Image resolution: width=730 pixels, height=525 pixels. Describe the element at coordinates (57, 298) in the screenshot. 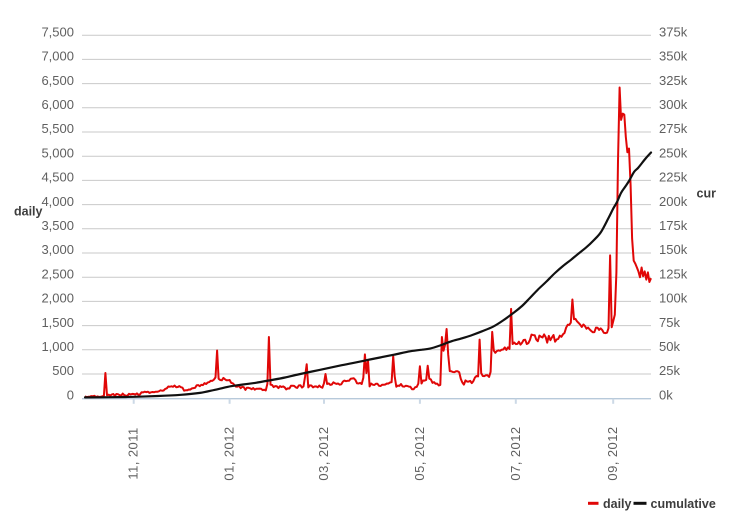

I see `svg-text: 2,000` at that location.